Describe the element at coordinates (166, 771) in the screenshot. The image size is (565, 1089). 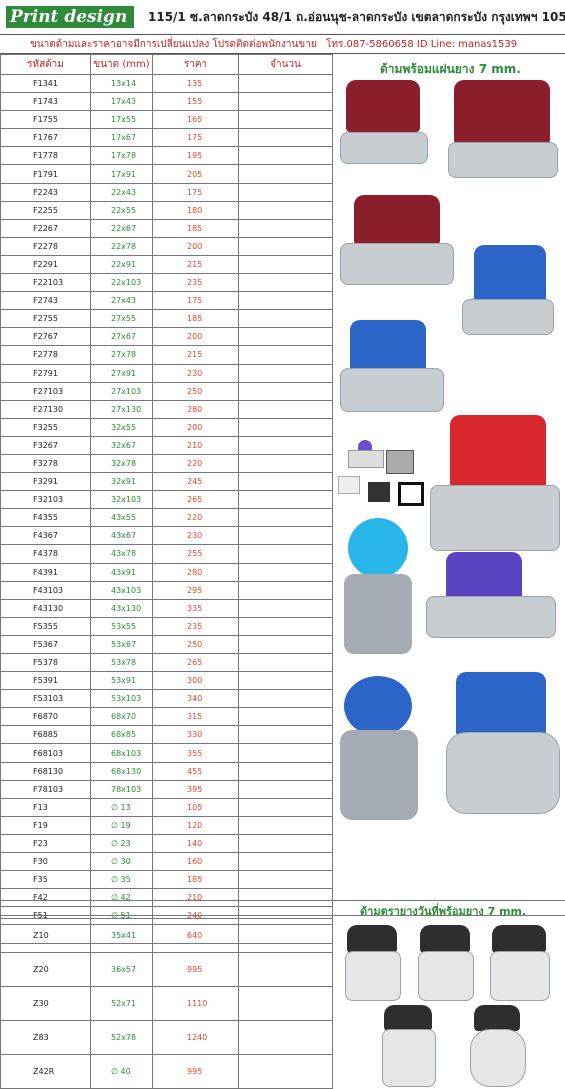
I see `table-row: F68130 68x130 455` at that location.